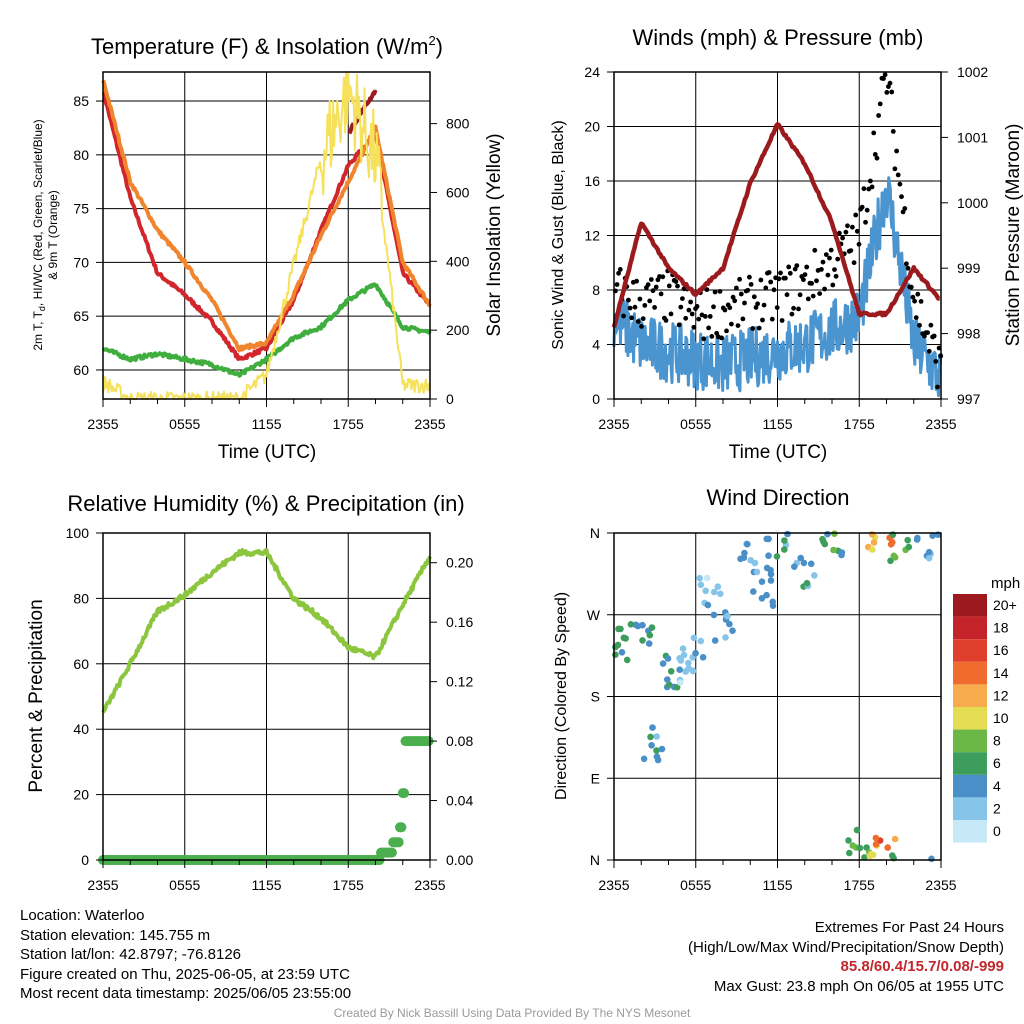  What do you see at coordinates (266, 330) in the screenshot?
I see `series-line` at bounding box center [266, 330].